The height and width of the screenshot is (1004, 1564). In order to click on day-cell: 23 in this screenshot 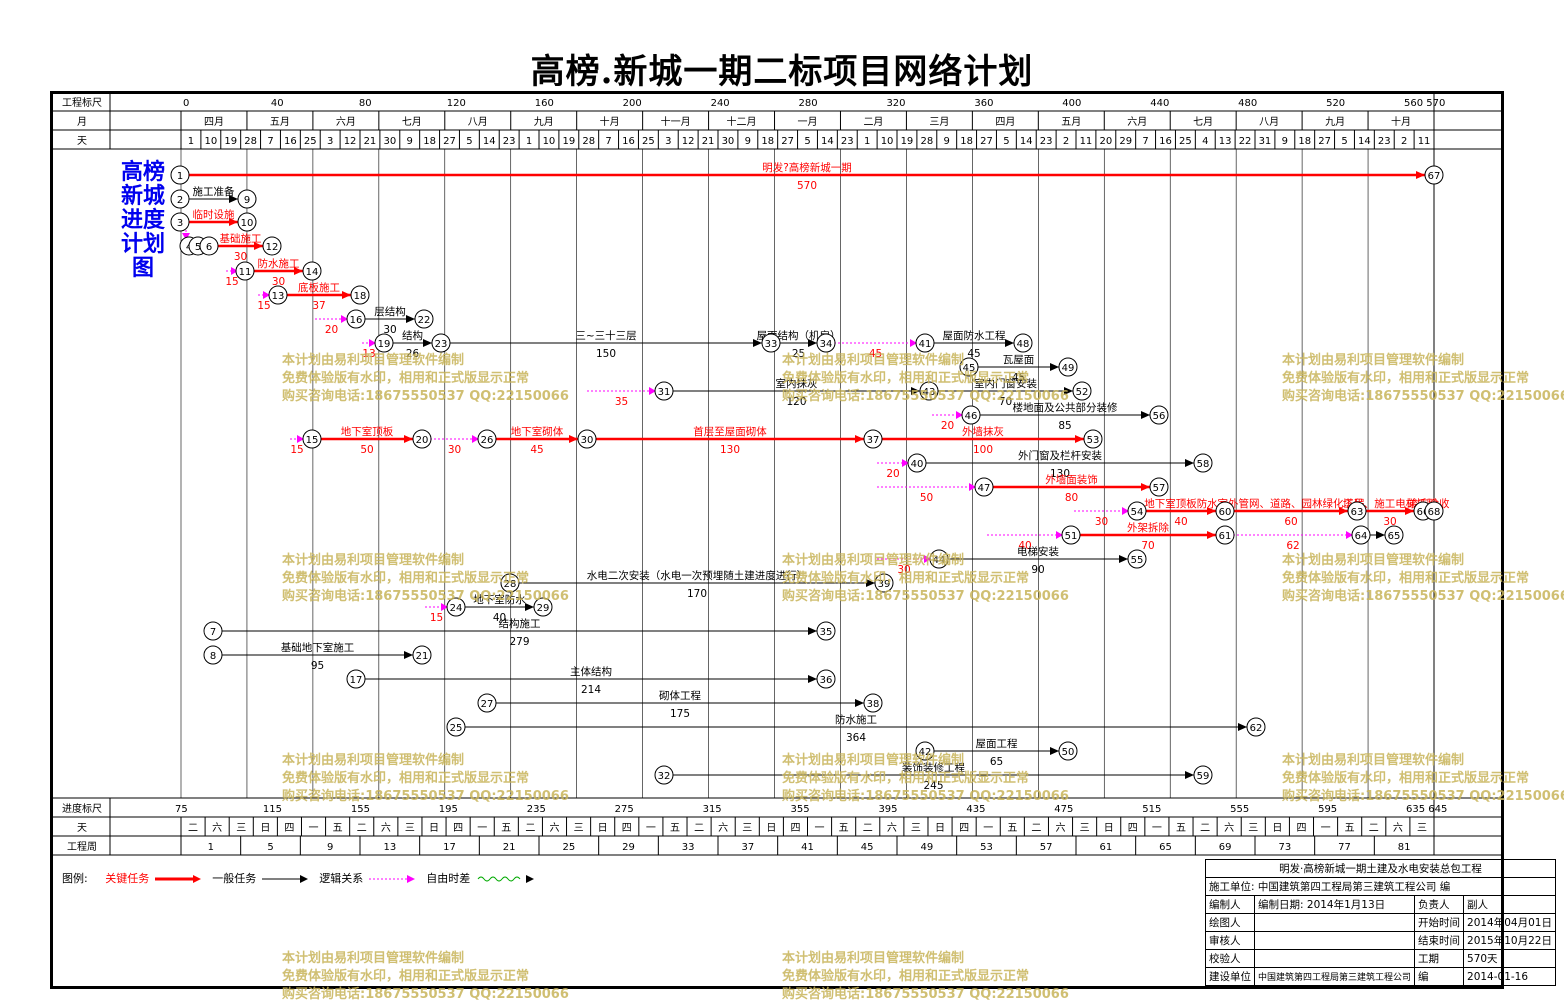, I will do `click(1384, 141)`.